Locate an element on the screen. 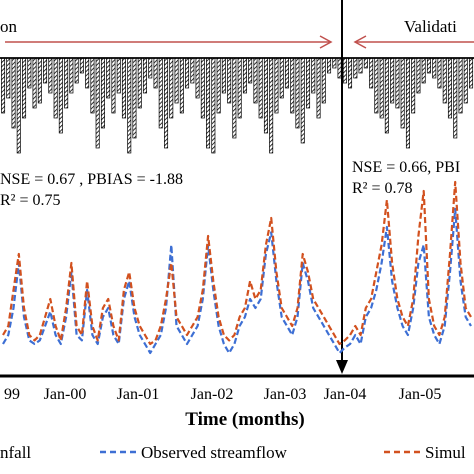  legend: nfall Observed streamflow Simul is located at coordinates (233, 452).